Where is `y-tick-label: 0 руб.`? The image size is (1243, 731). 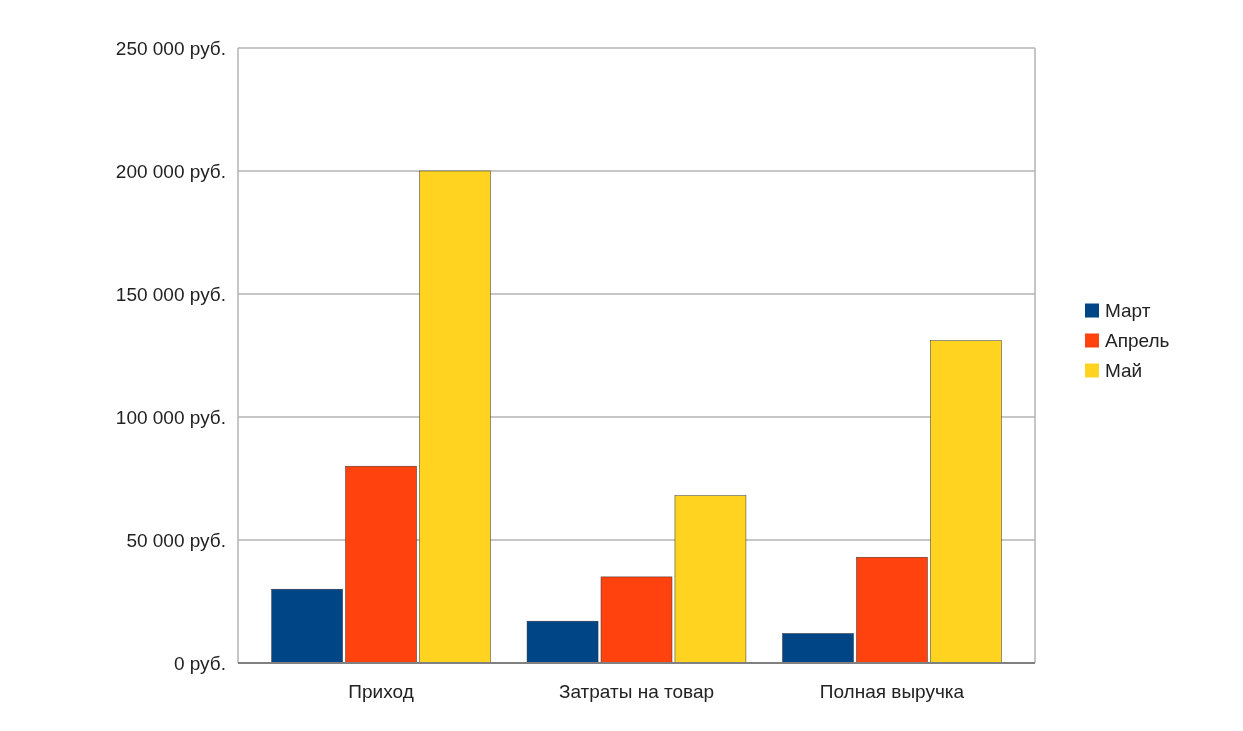
y-tick-label: 0 руб. is located at coordinates (199, 663).